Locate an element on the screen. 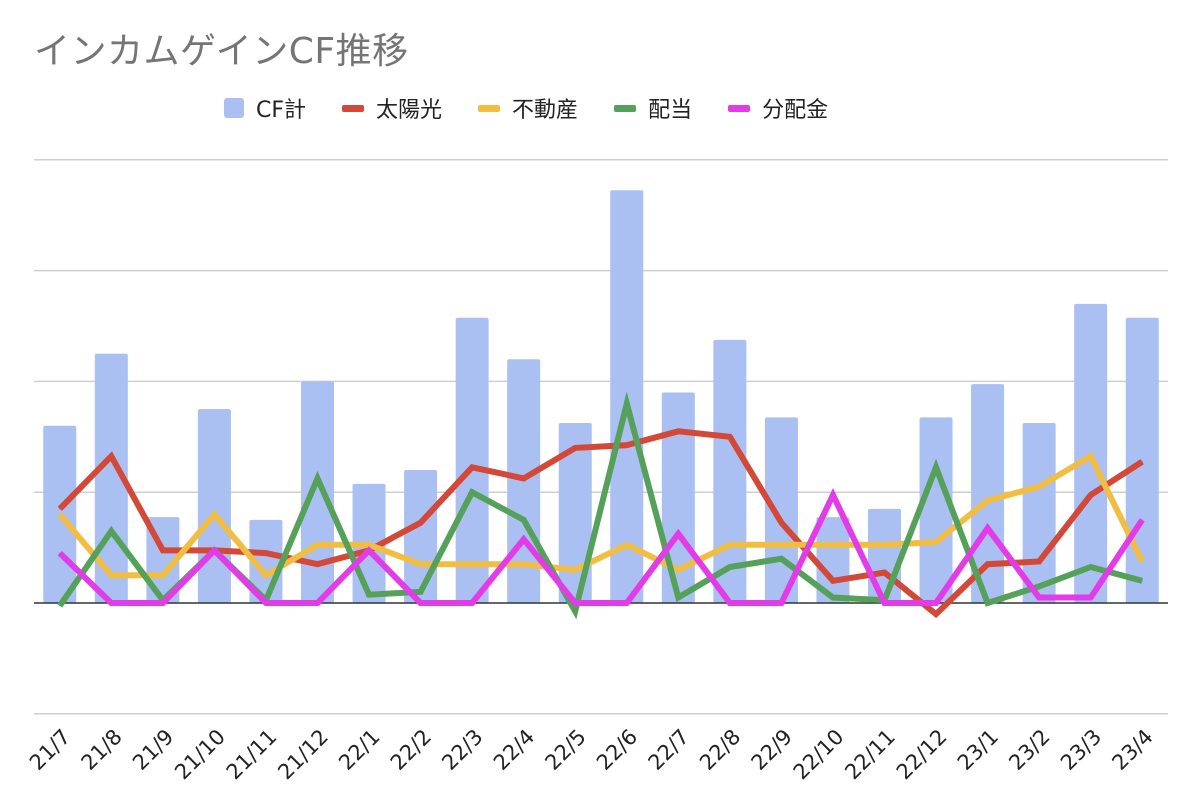  bar-cf-23/1 is located at coordinates (988, 493).